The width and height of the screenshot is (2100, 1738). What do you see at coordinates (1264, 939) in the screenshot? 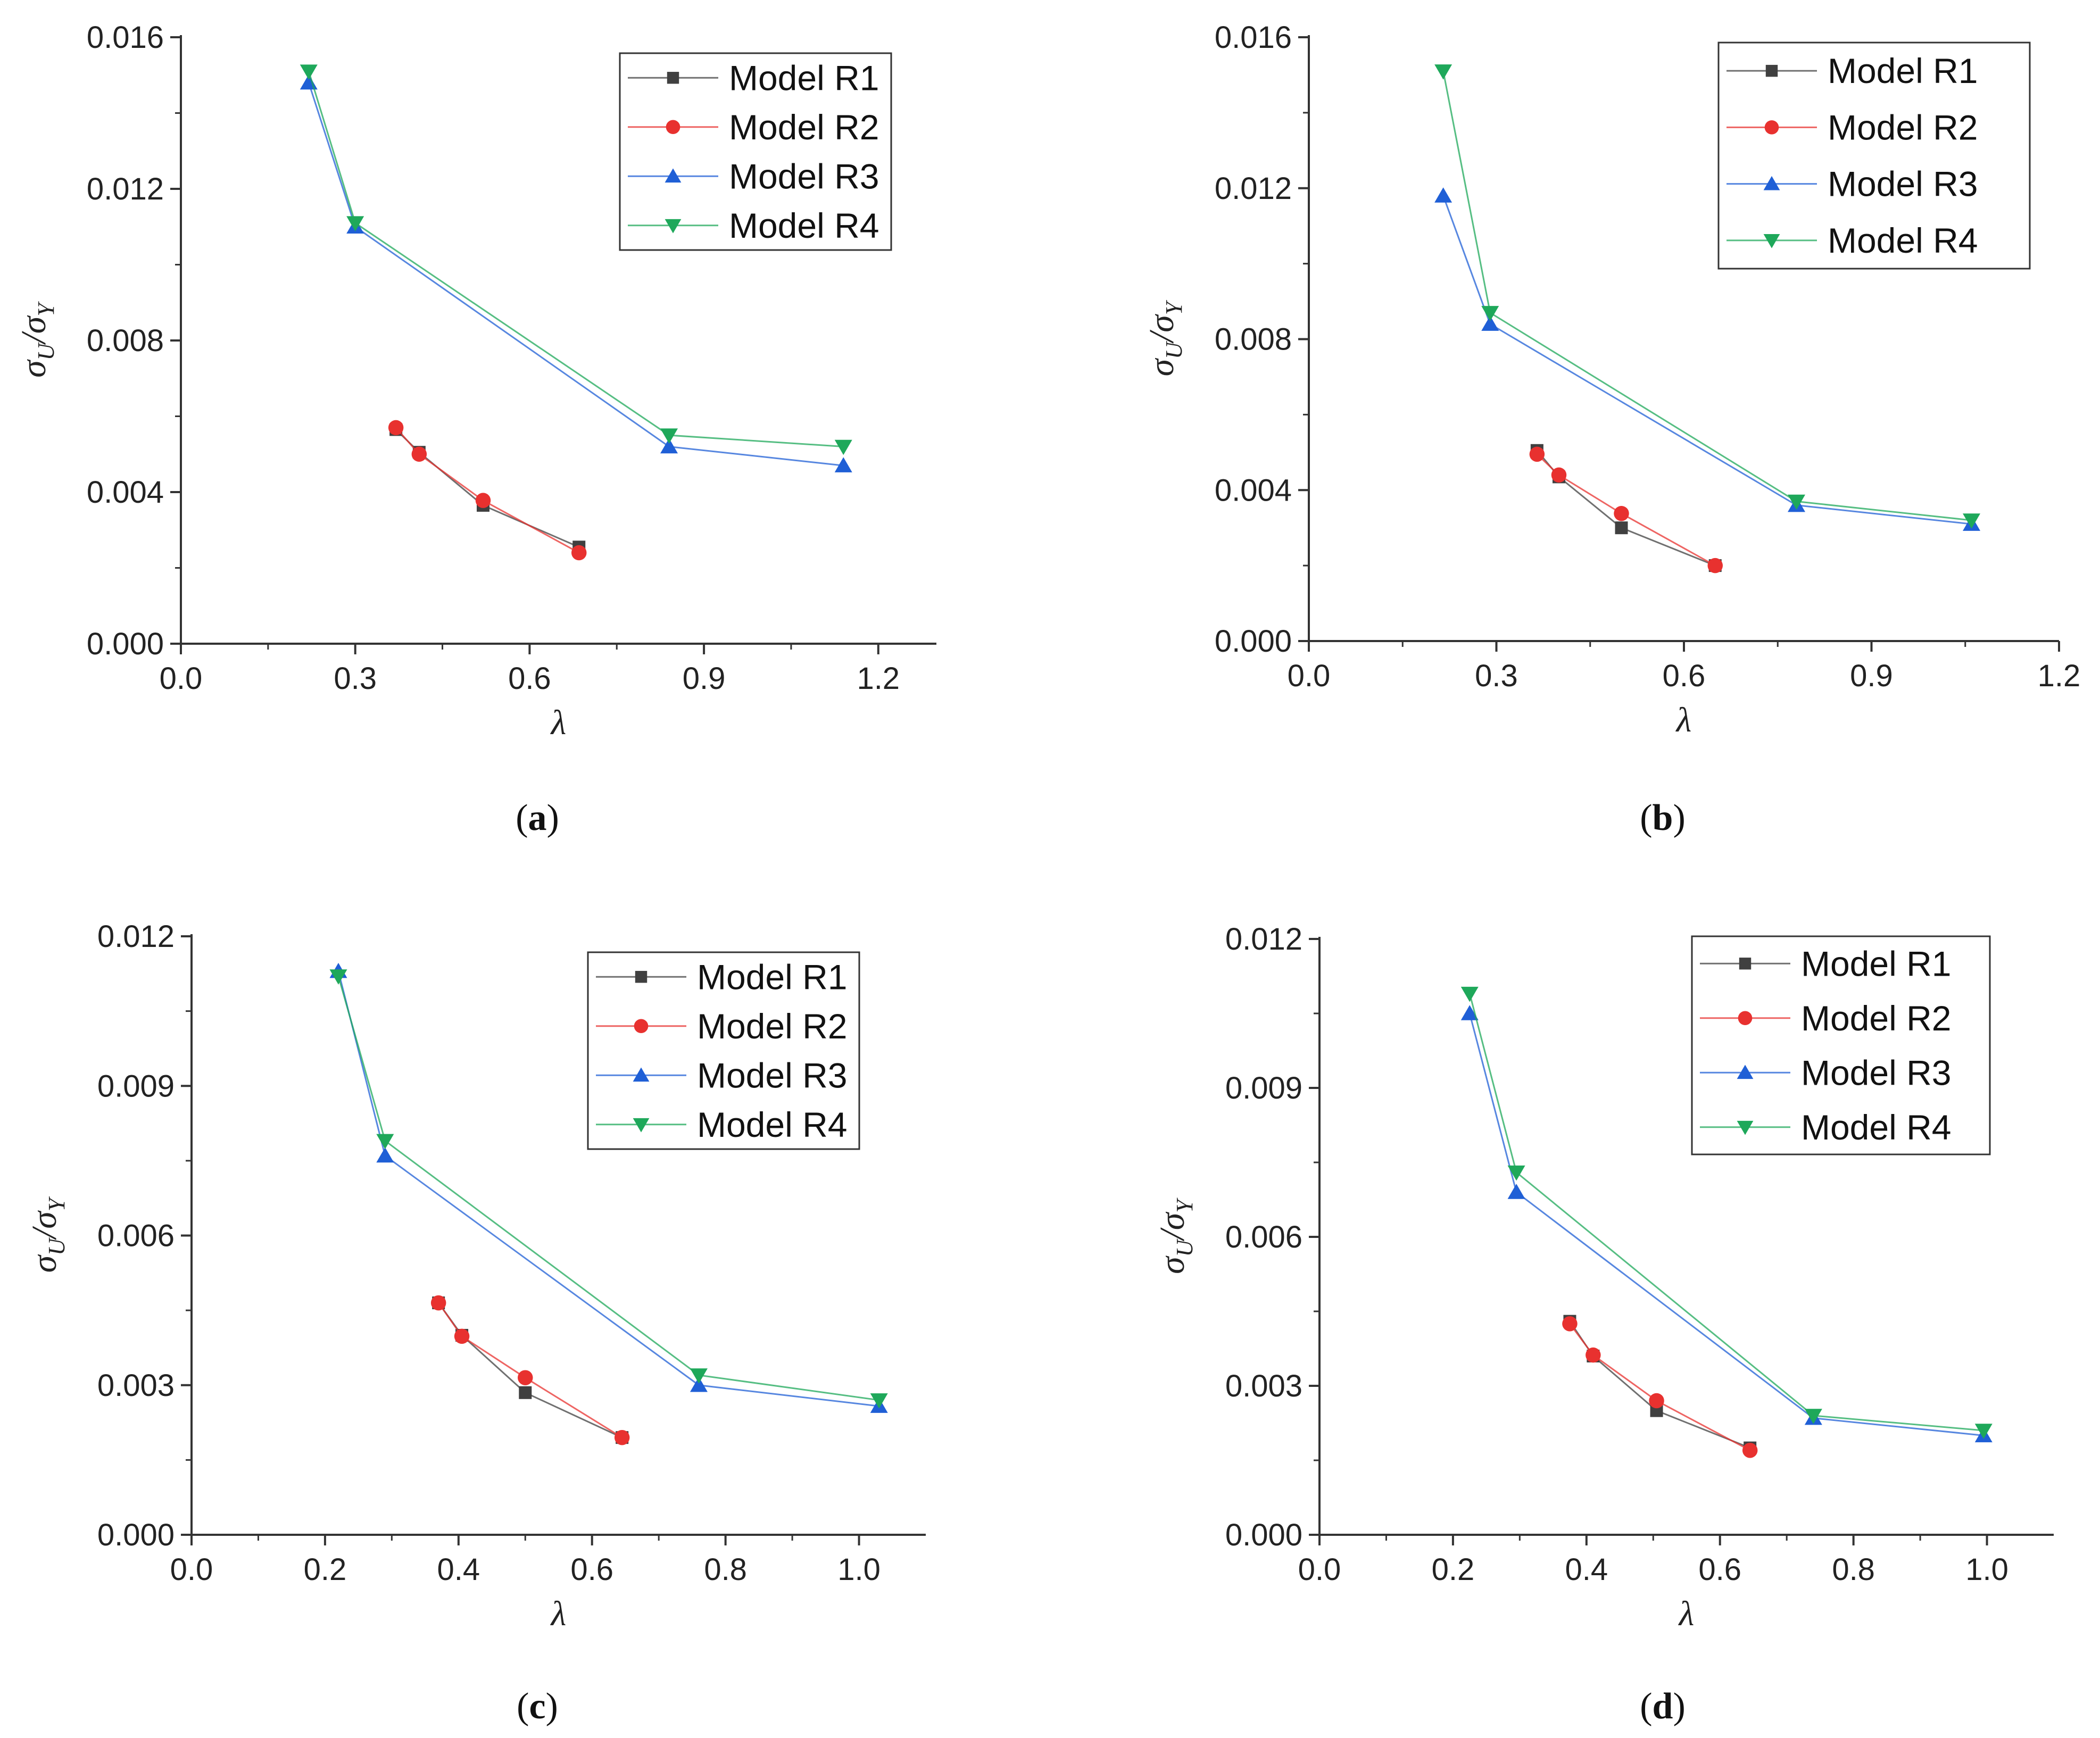
I see `y-tick-label: 0.012` at bounding box center [1264, 939].